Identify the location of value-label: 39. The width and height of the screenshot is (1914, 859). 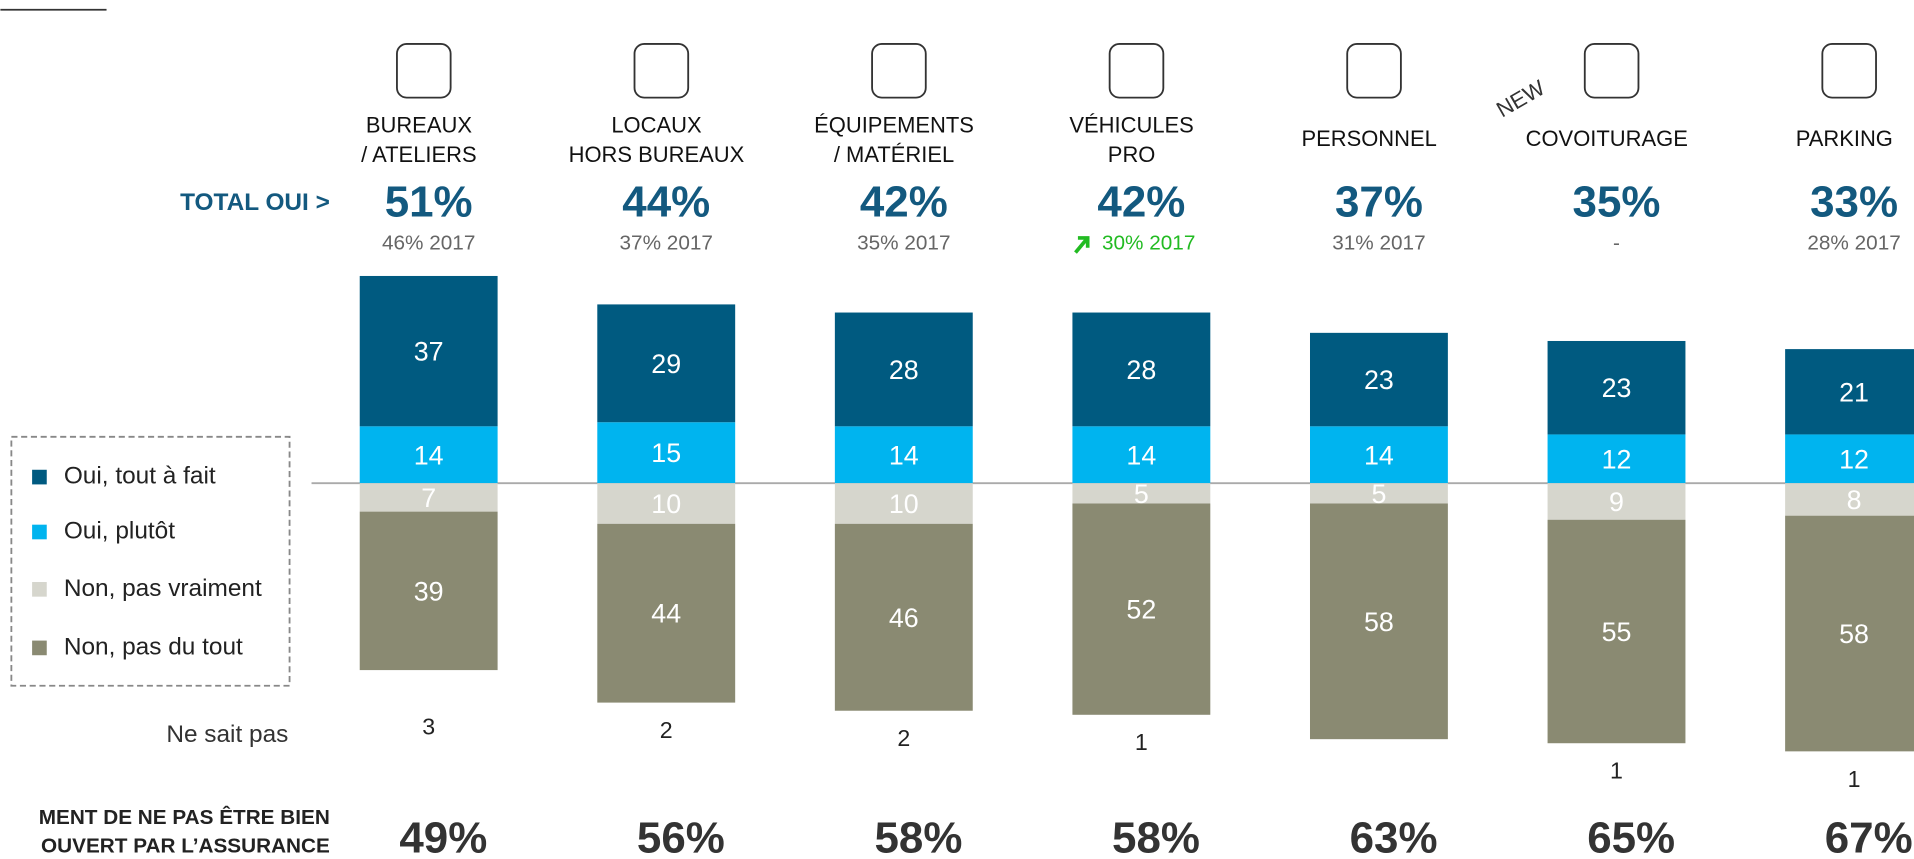
(429, 591).